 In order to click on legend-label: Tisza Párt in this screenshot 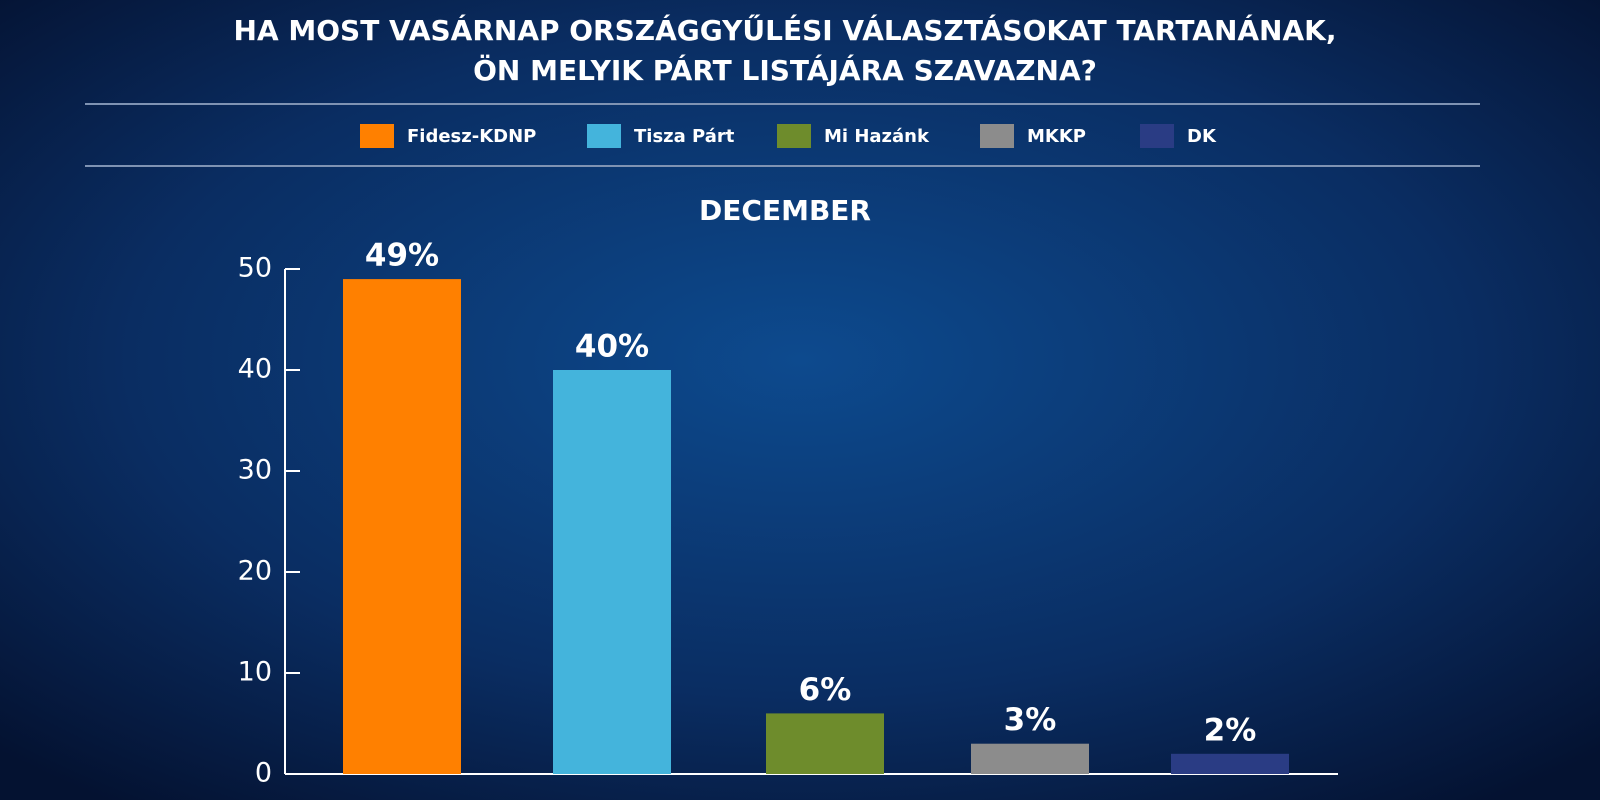, I will do `click(684, 136)`.